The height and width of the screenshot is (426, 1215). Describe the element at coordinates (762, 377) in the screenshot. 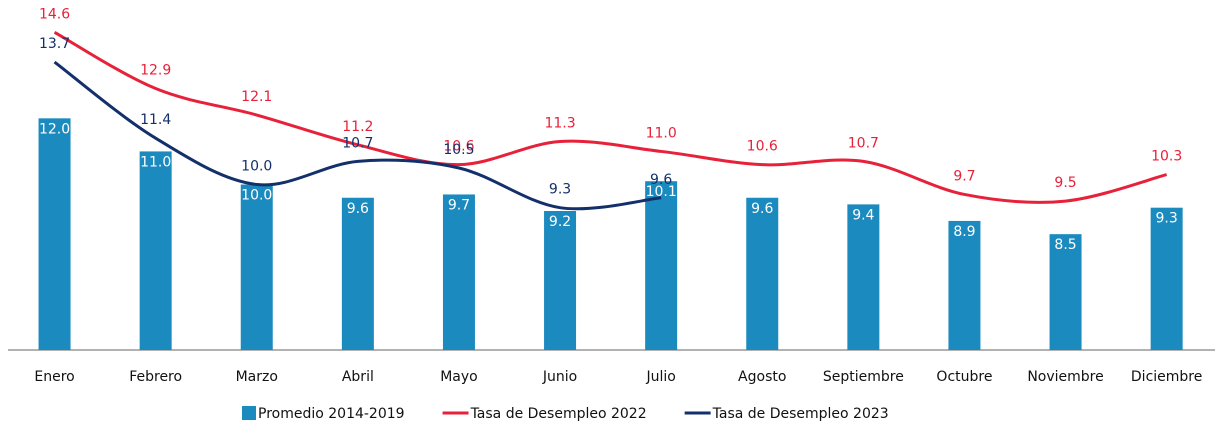

I see `x-tick-label: Agosto` at that location.